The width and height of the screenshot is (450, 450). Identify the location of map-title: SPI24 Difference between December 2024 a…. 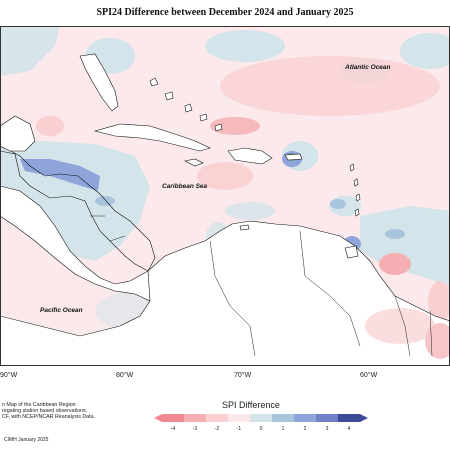
(225, 12).